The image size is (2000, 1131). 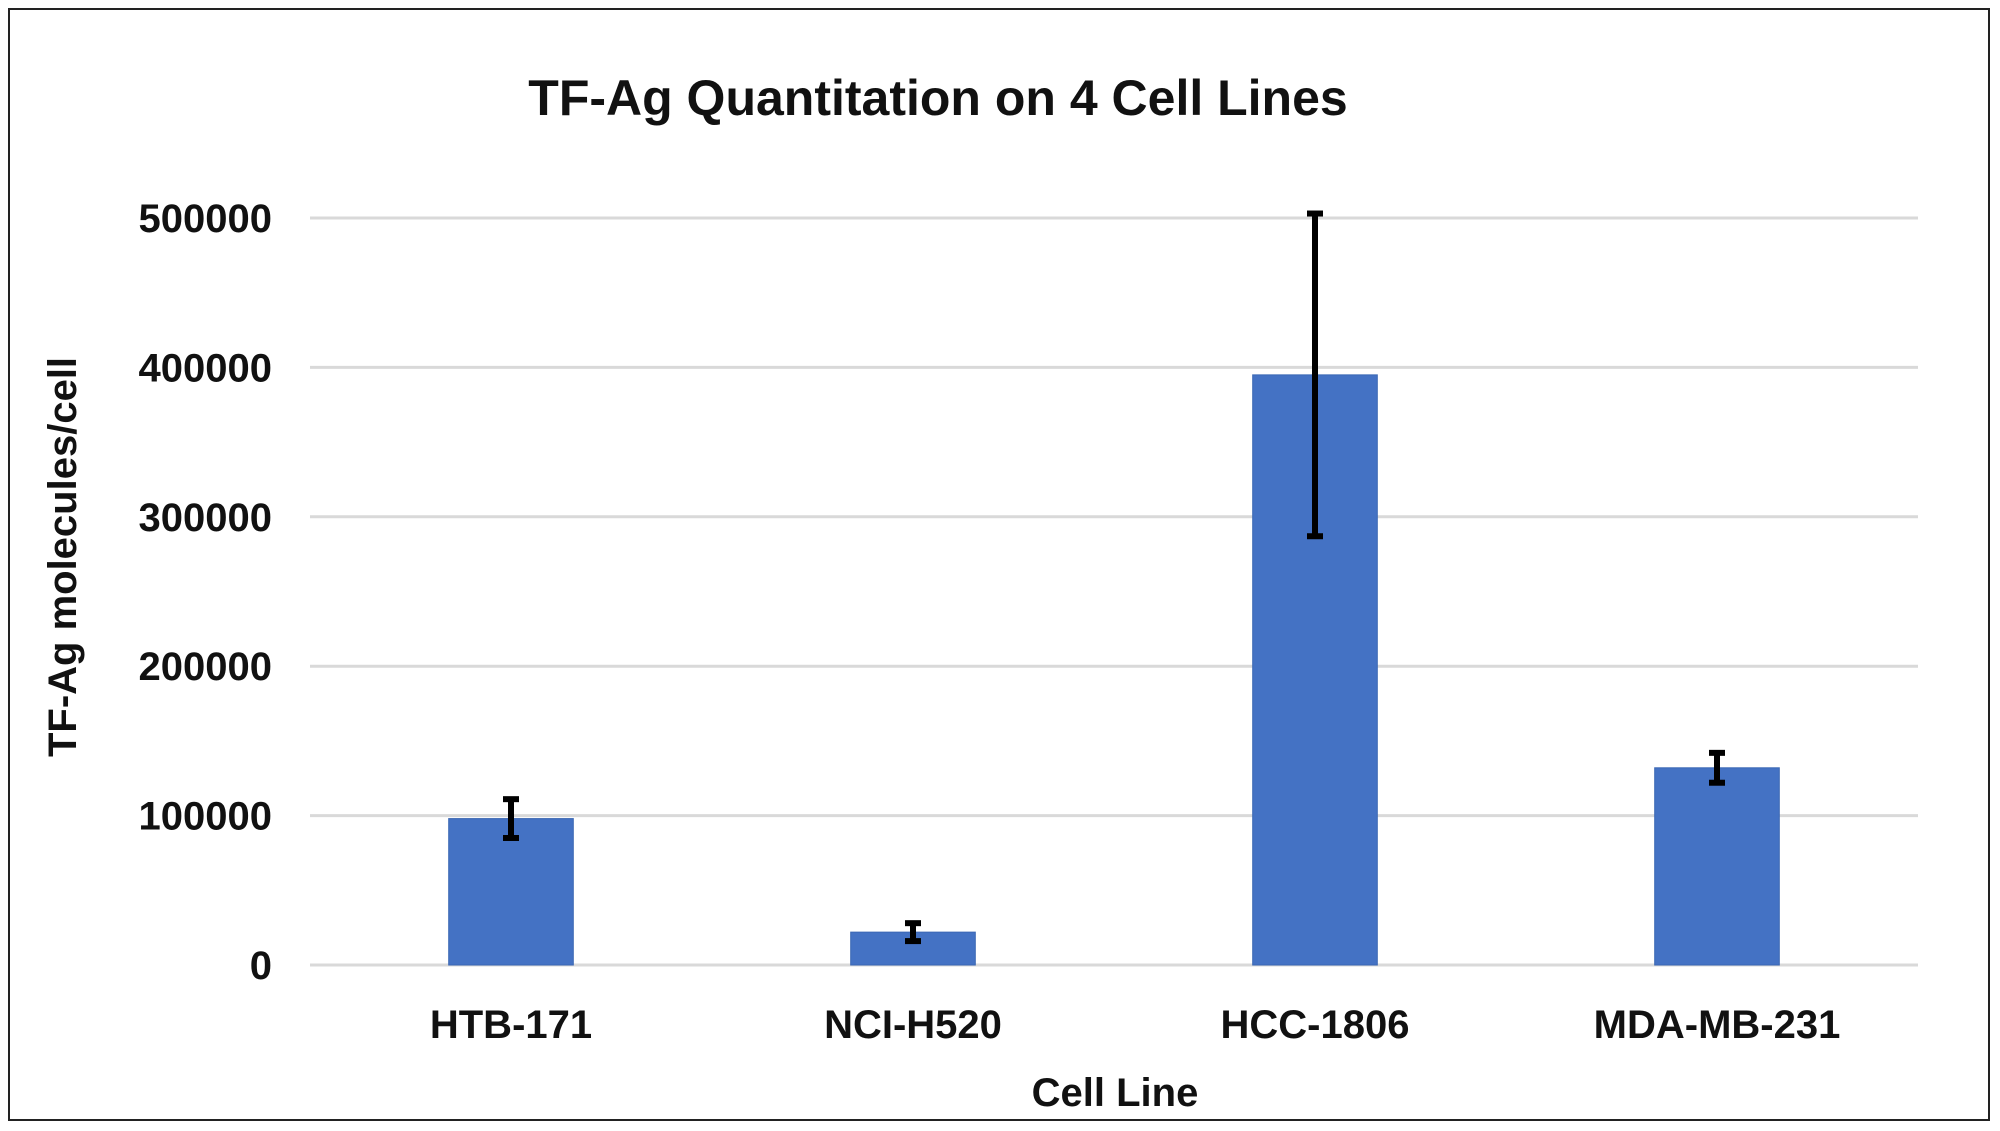 What do you see at coordinates (205, 518) in the screenshot?
I see `y-tick-label: 300000` at bounding box center [205, 518].